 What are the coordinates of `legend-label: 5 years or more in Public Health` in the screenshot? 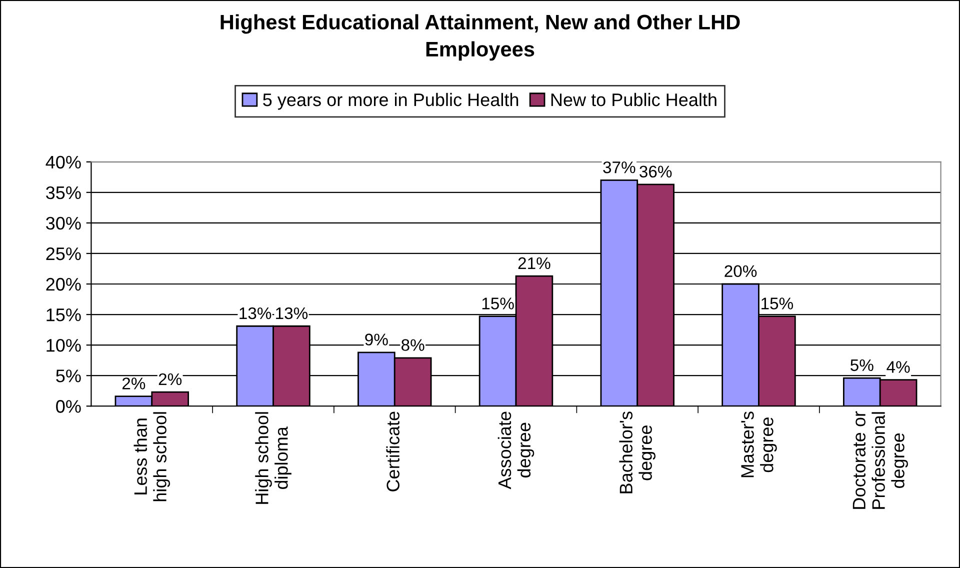 It's located at (390, 101).